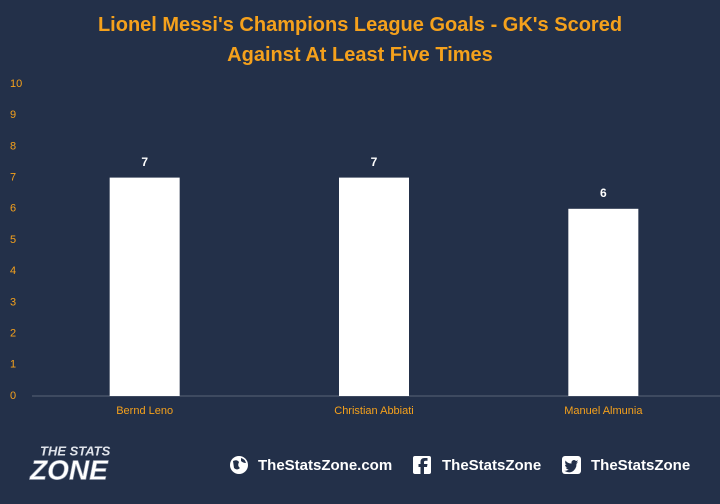 Image resolution: width=720 pixels, height=504 pixels. Describe the element at coordinates (603, 411) in the screenshot. I see `x-tick-label: Manuel Almunia` at that location.